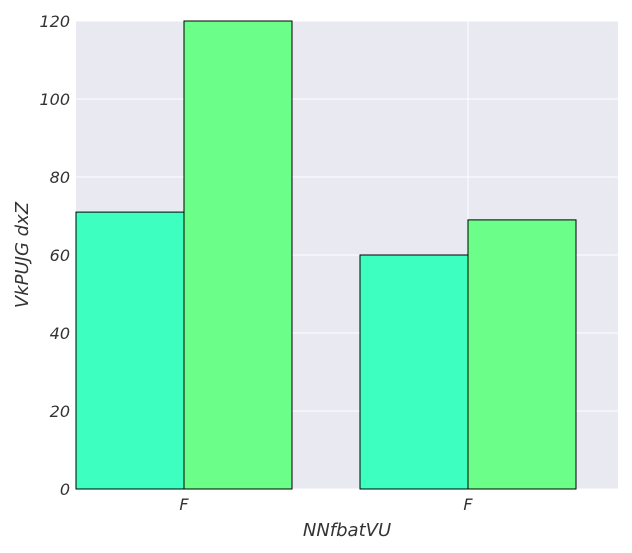  I want to click on y-tick-label: 0, so click(65, 489).